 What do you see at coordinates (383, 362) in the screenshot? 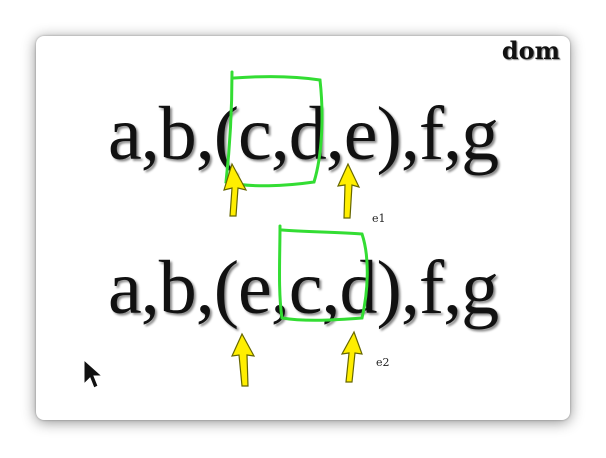
I see `label-e2: e2` at bounding box center [383, 362].